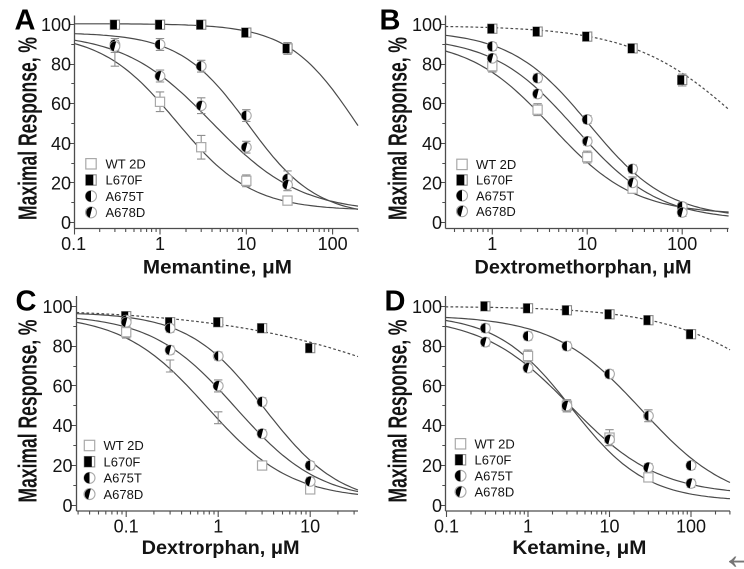 The width and height of the screenshot is (744, 569). I want to click on svg-text: C, so click(26, 302).